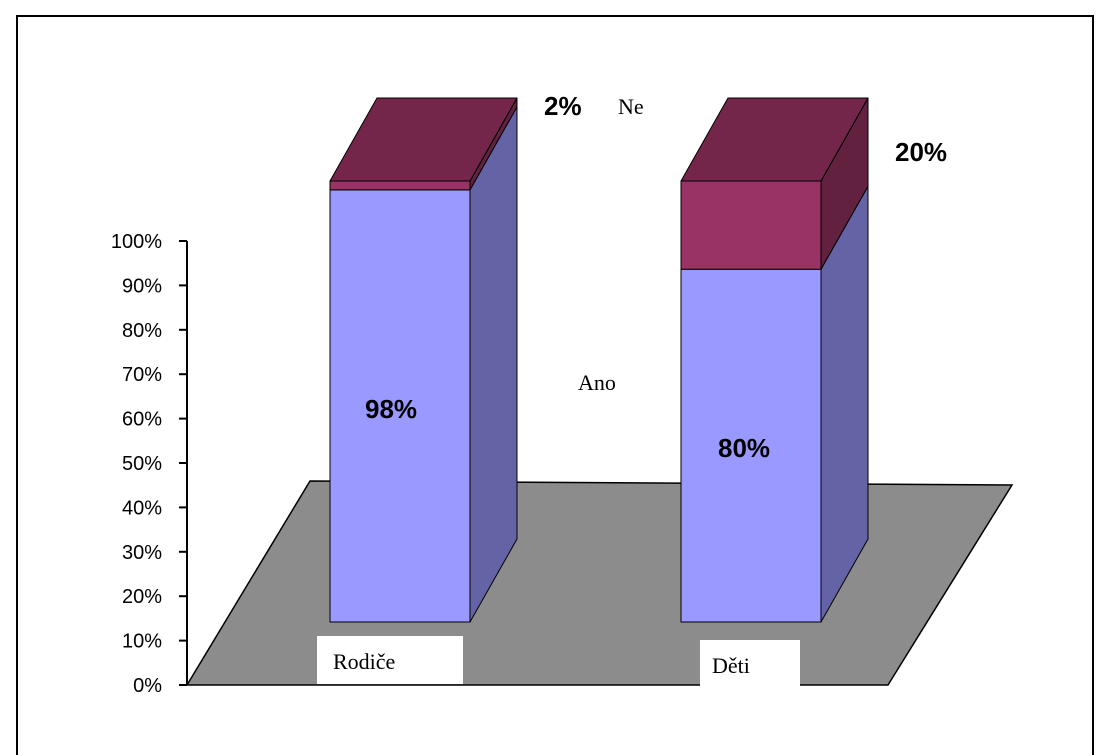 This screenshot has width=1112, height=755. I want to click on bar-top-rodice, so click(423, 139).